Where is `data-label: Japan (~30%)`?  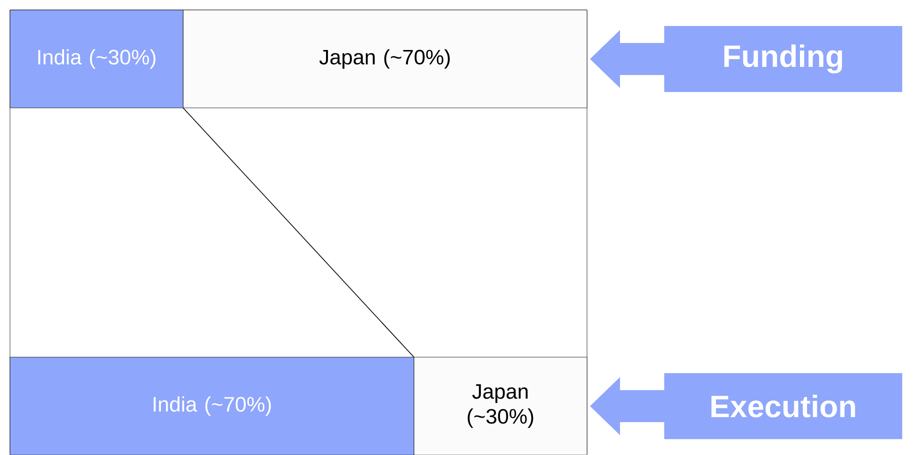
data-label: Japan (~30%) is located at coordinates (501, 406).